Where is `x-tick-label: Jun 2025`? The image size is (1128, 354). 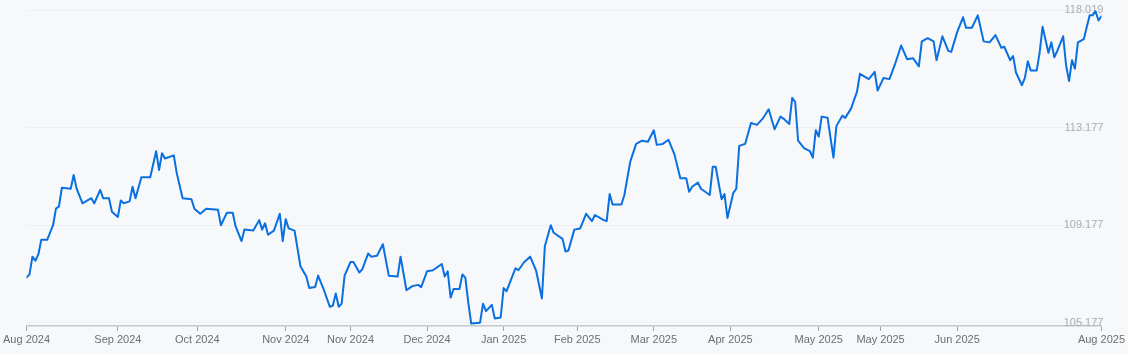
x-tick-label: Jun 2025 is located at coordinates (957, 339).